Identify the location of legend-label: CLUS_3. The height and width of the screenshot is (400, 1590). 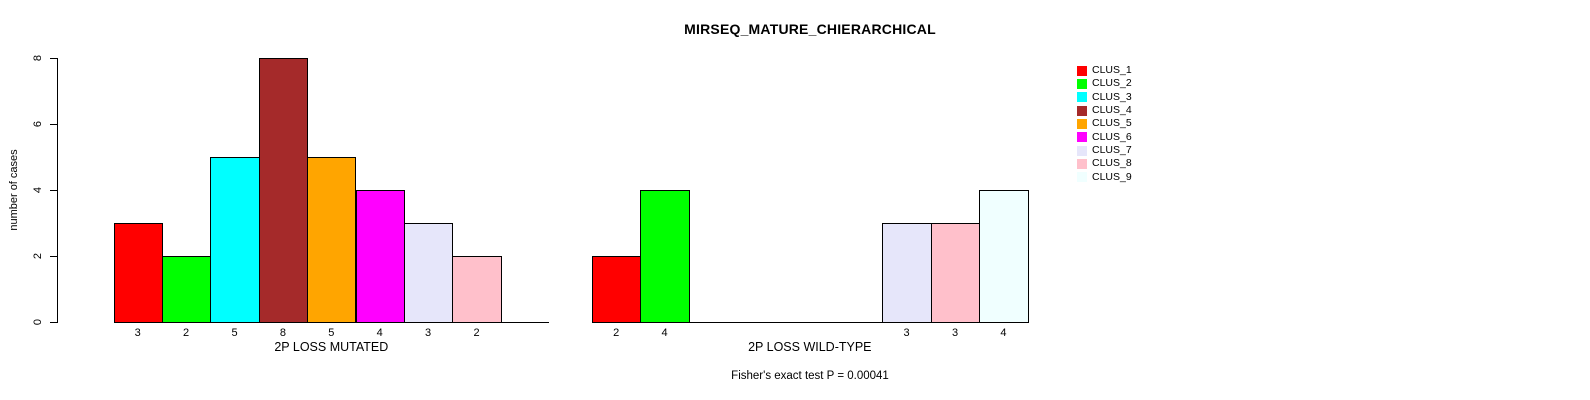
(1112, 96).